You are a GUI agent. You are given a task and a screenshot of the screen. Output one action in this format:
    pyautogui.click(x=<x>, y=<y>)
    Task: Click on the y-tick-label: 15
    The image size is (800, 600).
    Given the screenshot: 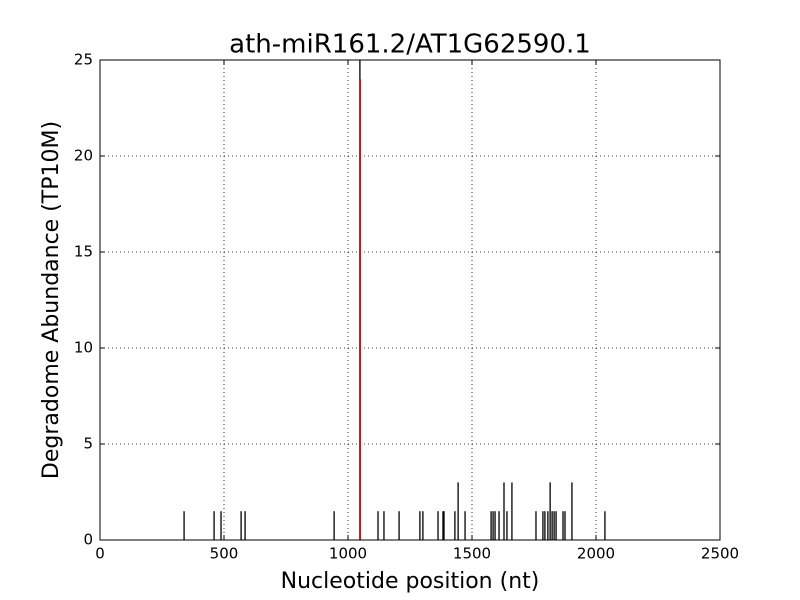 What is the action you would take?
    pyautogui.click(x=83, y=252)
    